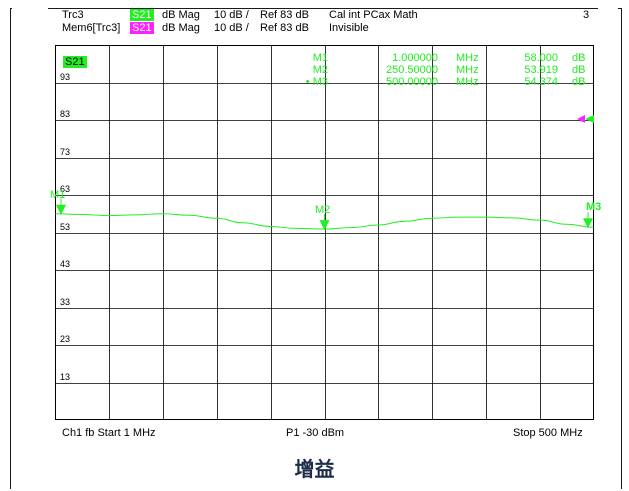 This screenshot has height=491, width=629. What do you see at coordinates (541, 82) in the screenshot?
I see `marker-m3-value: 54.374` at bounding box center [541, 82].